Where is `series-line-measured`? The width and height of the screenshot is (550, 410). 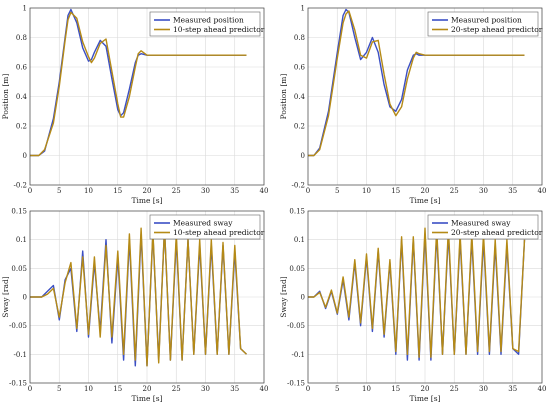 series-line-measured is located at coordinates (416, 82).